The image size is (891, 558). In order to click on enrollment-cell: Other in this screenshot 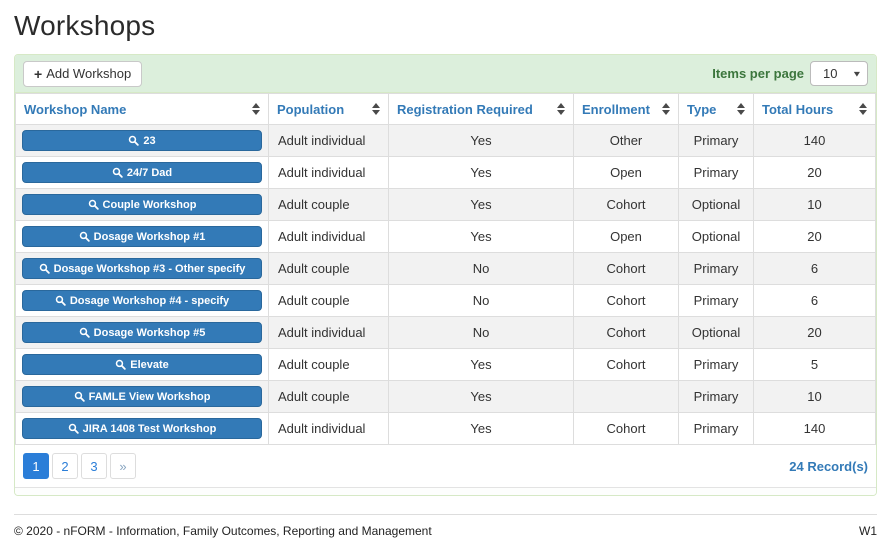, I will do `click(626, 140)`.